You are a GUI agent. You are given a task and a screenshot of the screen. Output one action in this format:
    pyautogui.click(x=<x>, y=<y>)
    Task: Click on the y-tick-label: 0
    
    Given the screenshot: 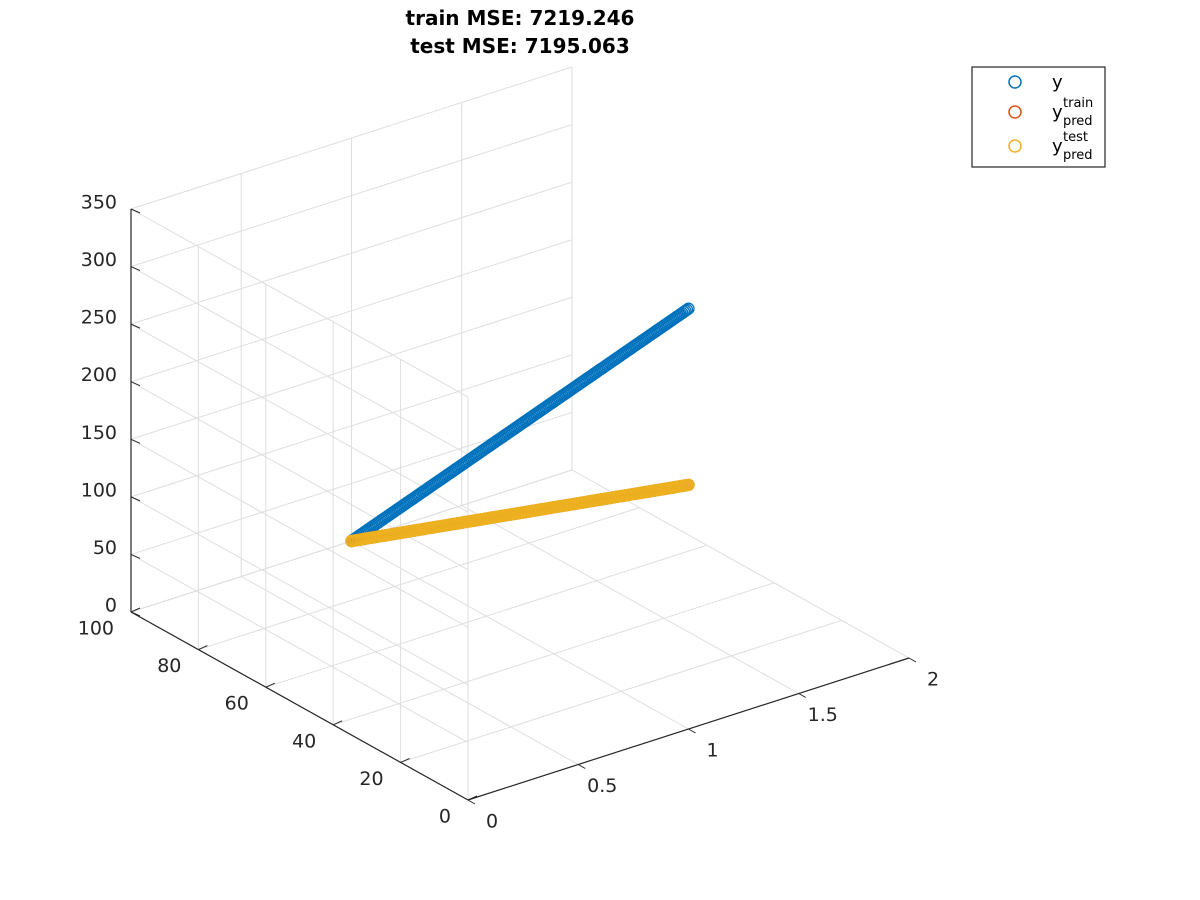 What is the action you would take?
    pyautogui.click(x=445, y=817)
    